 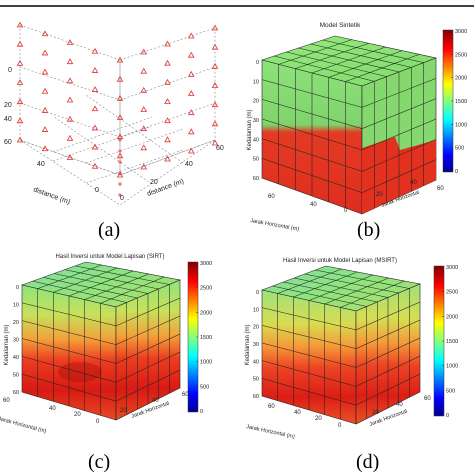 I want to click on z-axis-label: Kedalaman (m), so click(x=248, y=344).